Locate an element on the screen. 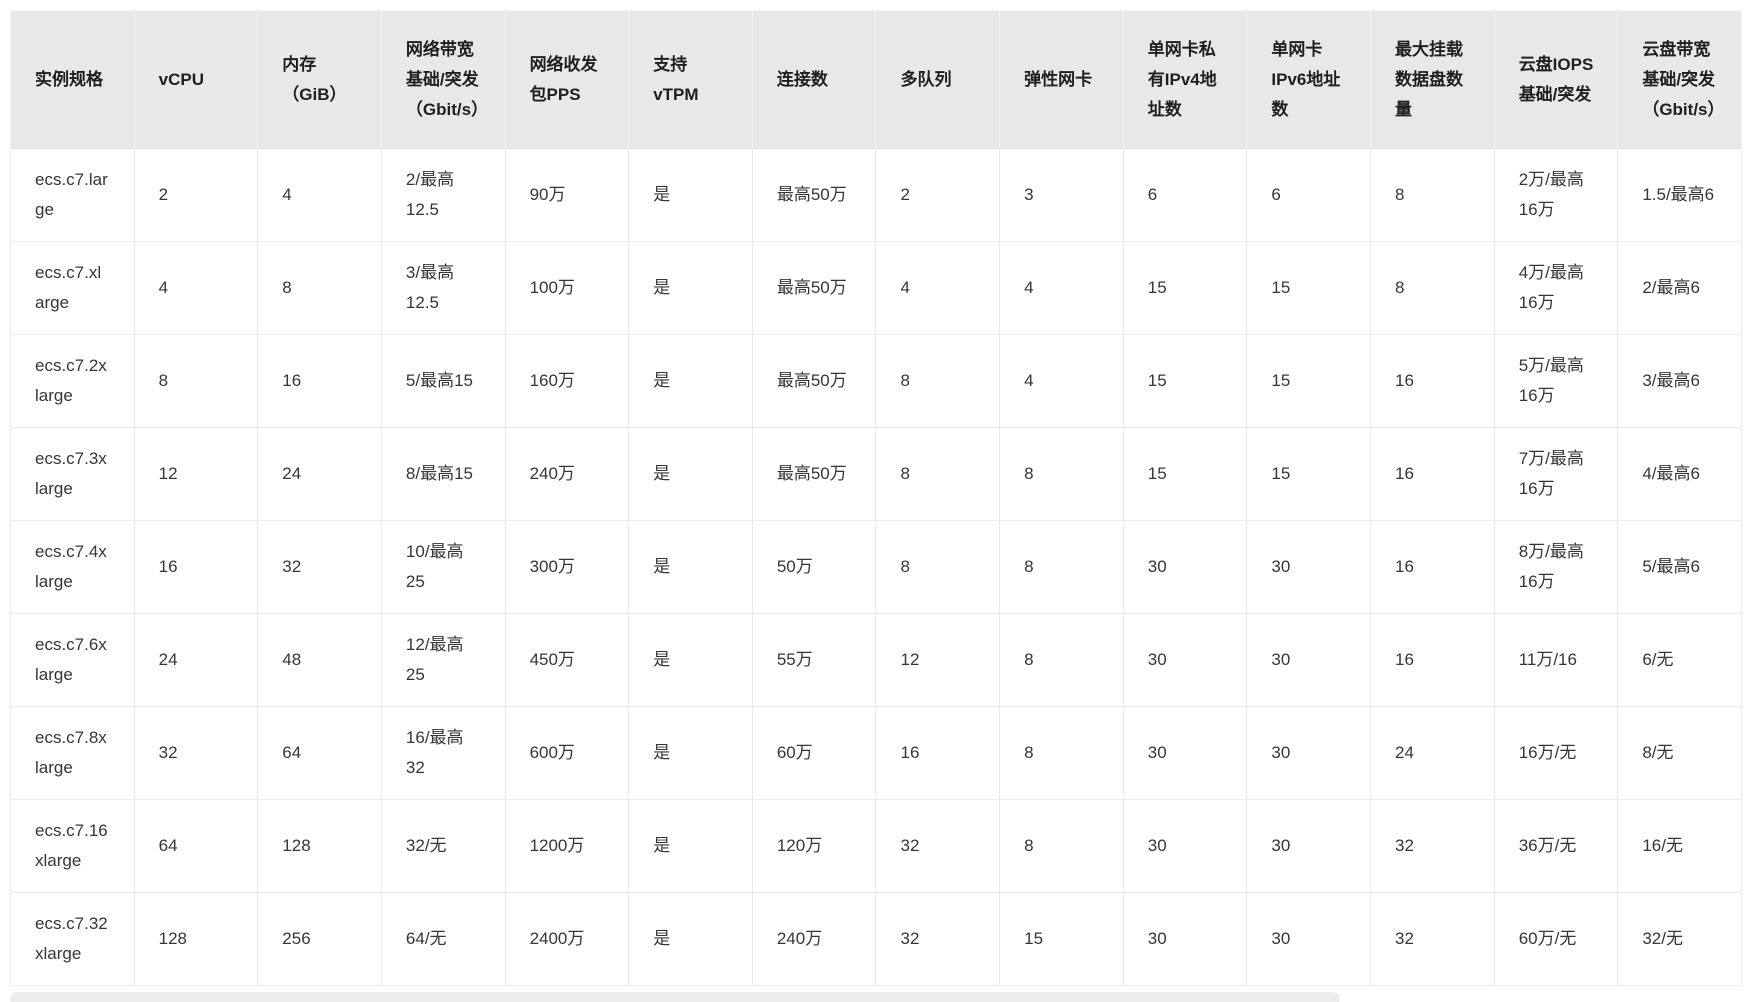 Image resolution: width=1752 pixels, height=1002 pixels. cell: 6/无 is located at coordinates (1679, 660).